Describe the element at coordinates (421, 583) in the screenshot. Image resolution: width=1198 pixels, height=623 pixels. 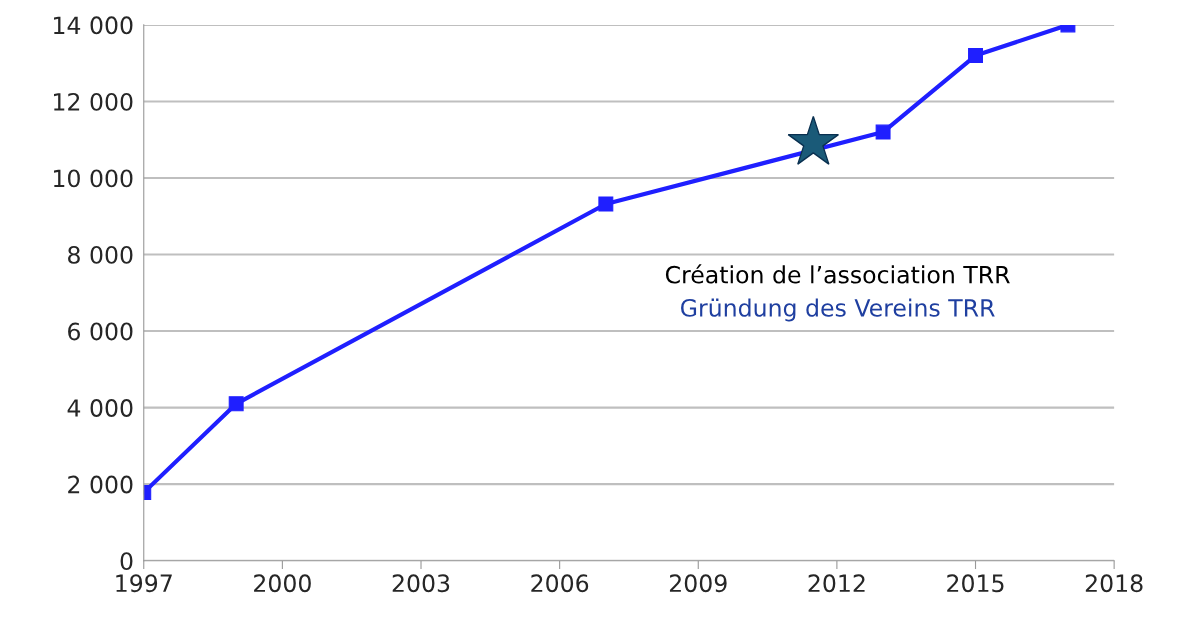
I see `x-tick-label: 2003` at that location.